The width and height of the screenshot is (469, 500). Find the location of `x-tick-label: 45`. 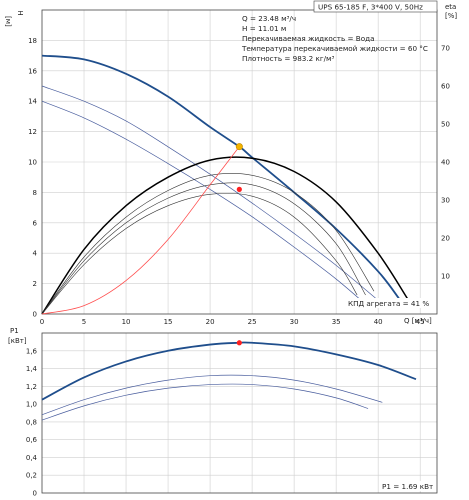

x-tick-label: 45 is located at coordinates (420, 322).